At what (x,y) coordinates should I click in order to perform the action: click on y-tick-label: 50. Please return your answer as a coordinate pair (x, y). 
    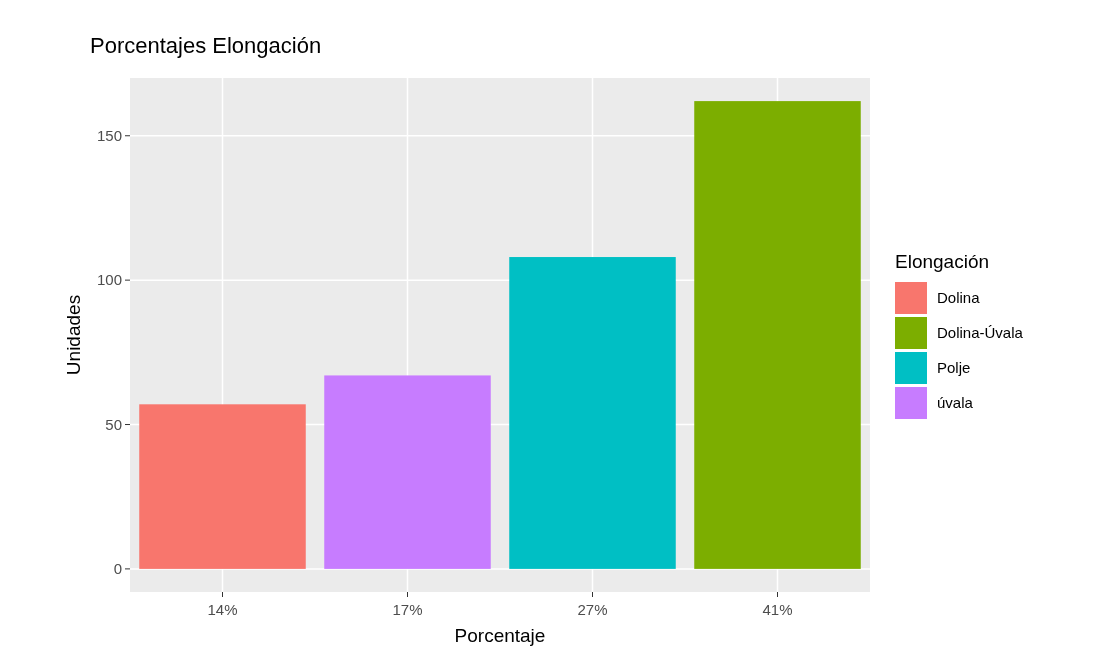
    Looking at the image, I should click on (113, 424).